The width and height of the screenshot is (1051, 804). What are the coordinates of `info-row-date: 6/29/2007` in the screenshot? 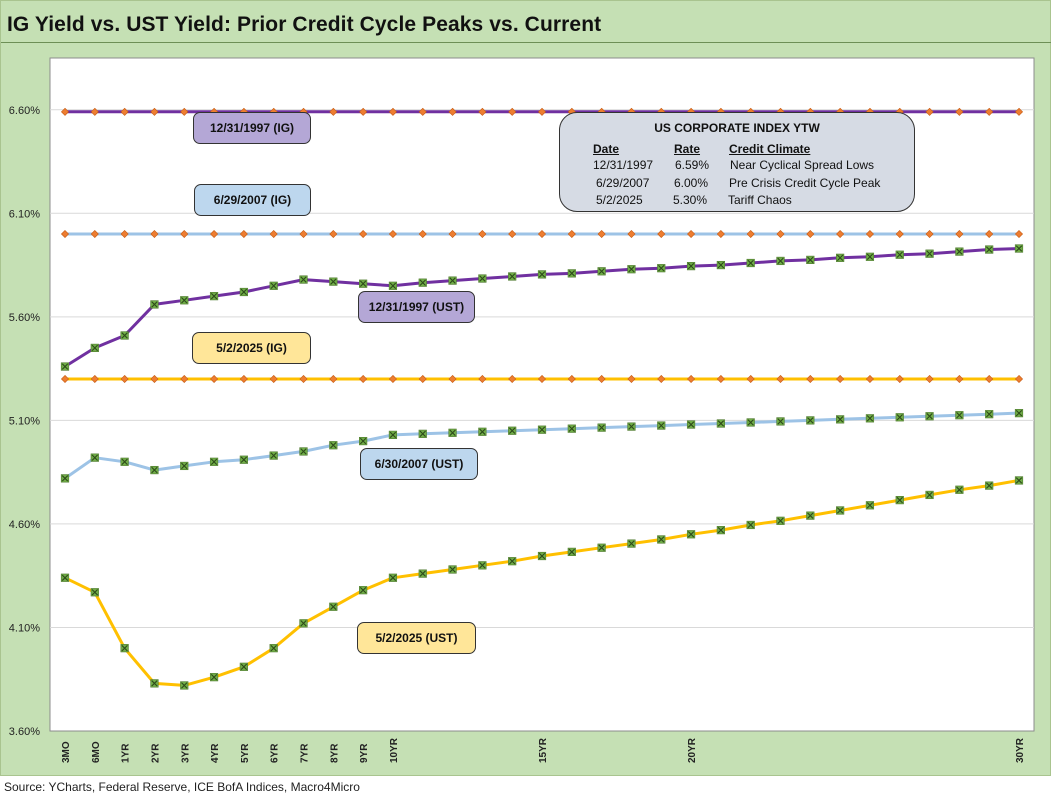 It's located at (623, 183).